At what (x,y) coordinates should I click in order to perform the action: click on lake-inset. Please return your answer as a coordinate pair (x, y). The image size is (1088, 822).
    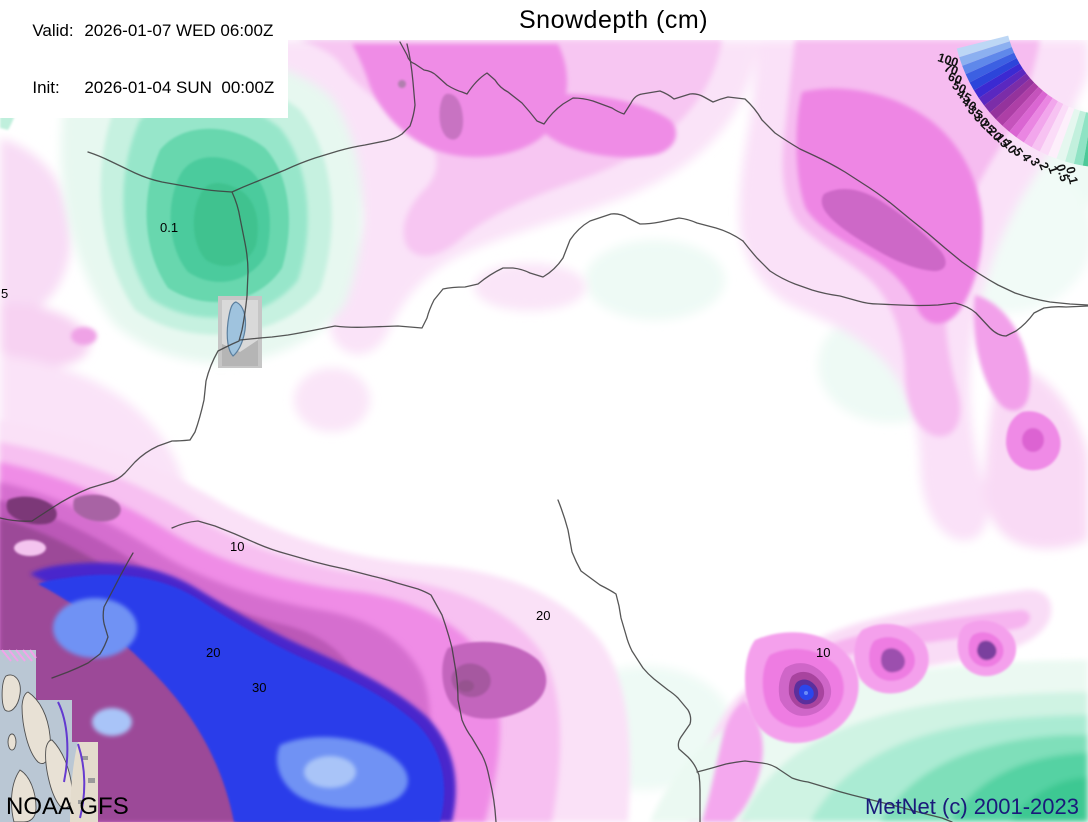
    Looking at the image, I should click on (240, 332).